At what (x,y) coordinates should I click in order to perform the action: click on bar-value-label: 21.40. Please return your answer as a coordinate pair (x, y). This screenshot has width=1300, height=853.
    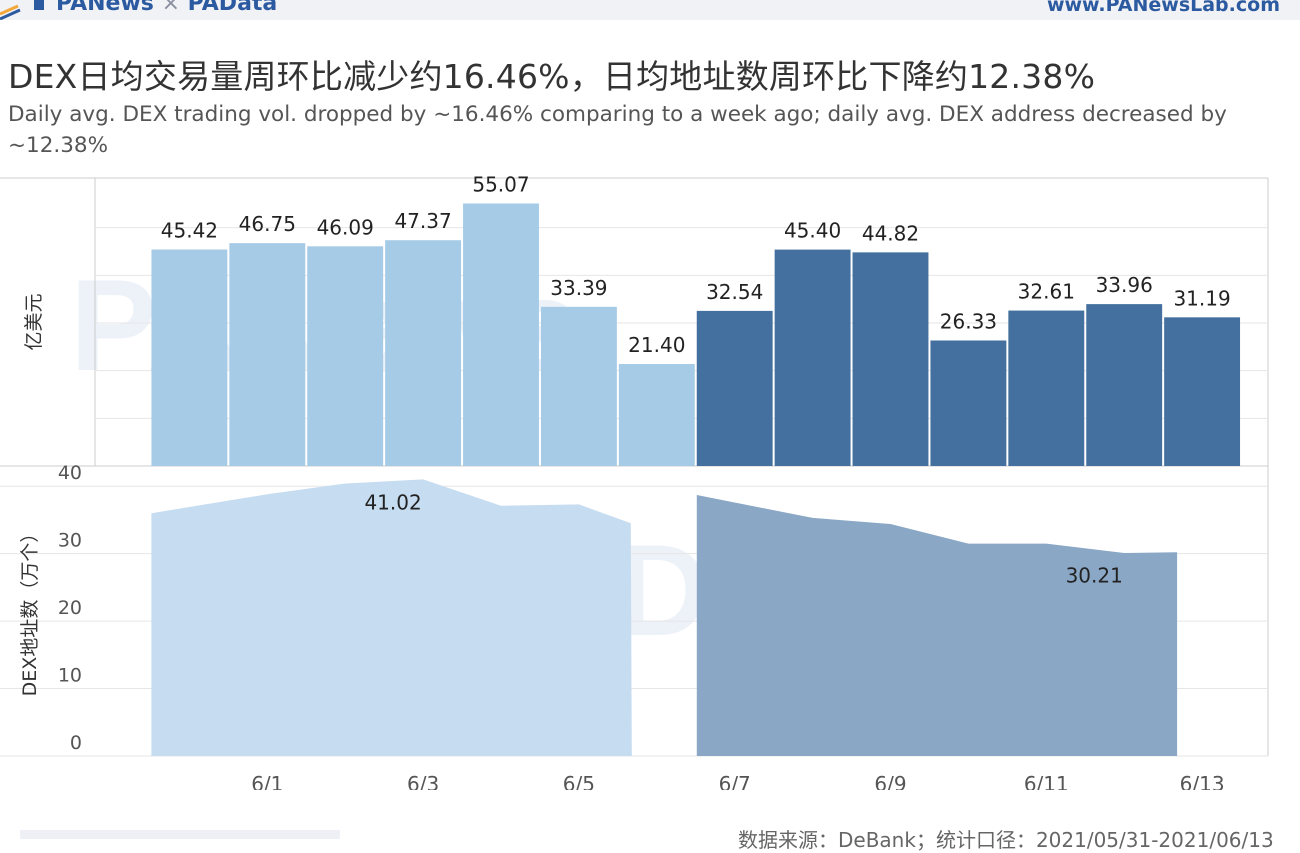
    Looking at the image, I should click on (656, 345).